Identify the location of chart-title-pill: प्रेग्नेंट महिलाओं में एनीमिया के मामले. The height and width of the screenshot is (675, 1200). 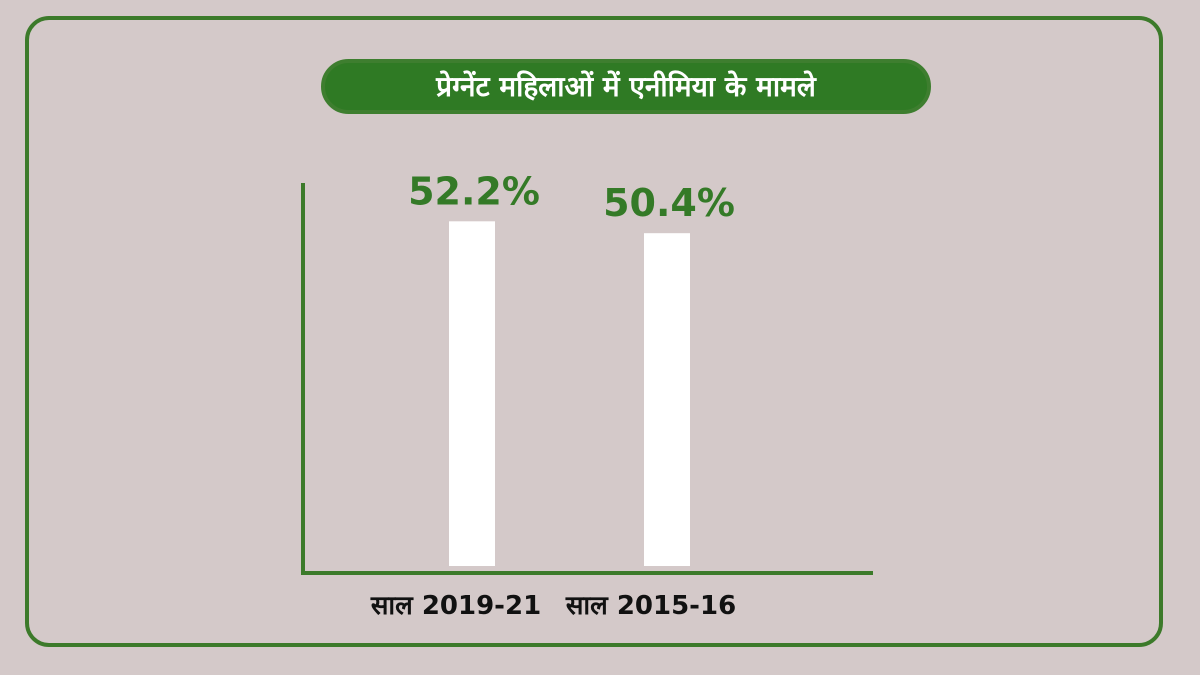
(626, 86).